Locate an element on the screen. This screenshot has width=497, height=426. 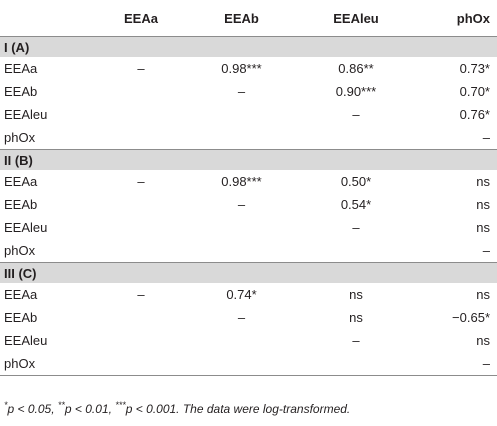
table-cell: 0.86** is located at coordinates (356, 68).